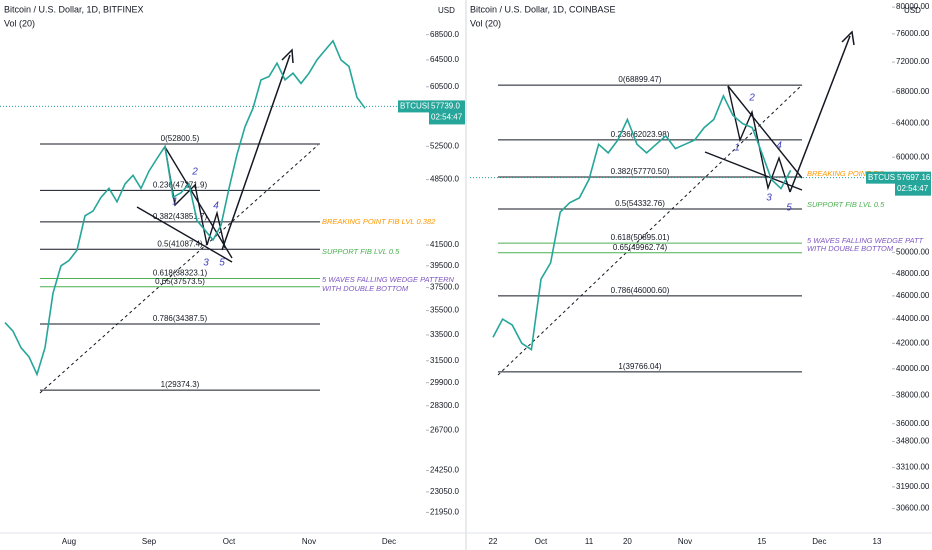 The image size is (932, 550). What do you see at coordinates (913, 295) in the screenshot?
I see `y-tick-label: 46000.00` at bounding box center [913, 295].